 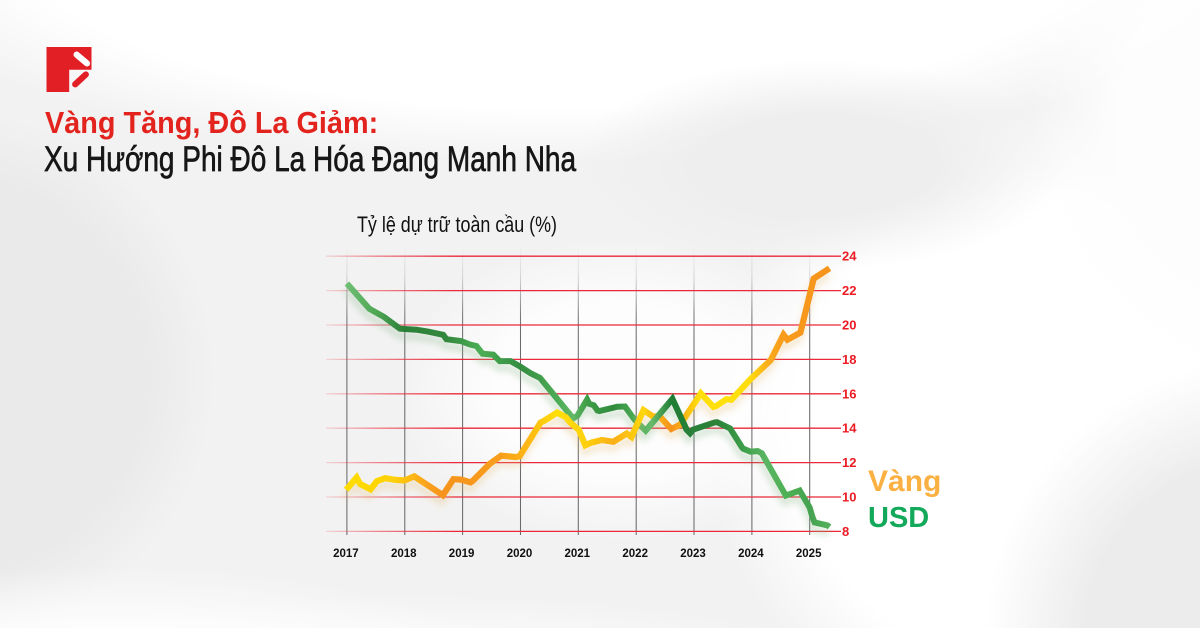 I want to click on svg-text: 12, so click(x=849, y=462).